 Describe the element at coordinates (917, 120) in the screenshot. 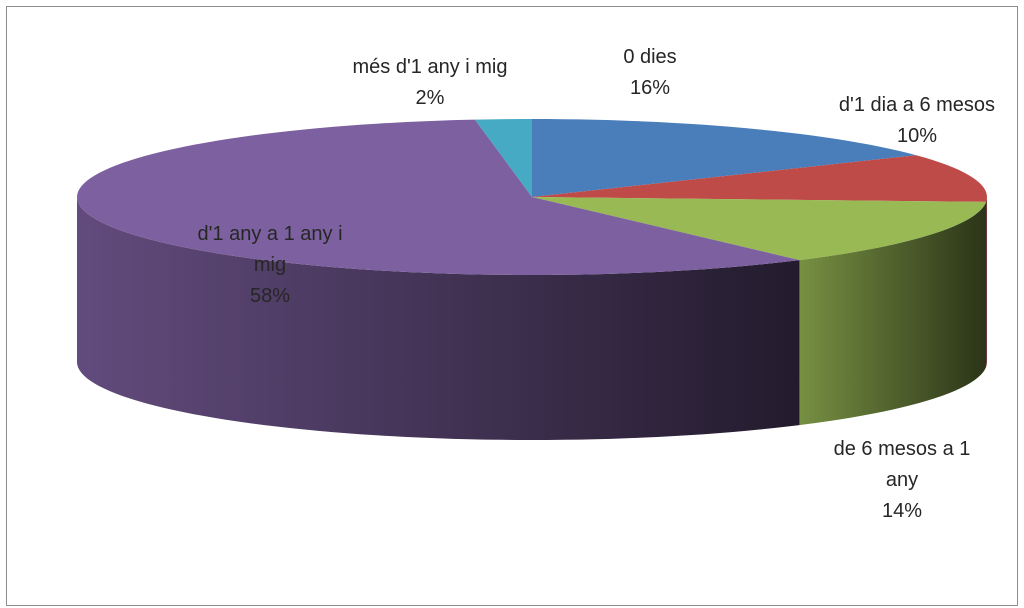

I see `slice-label-1: d'1 dia a 6 mesos 10%` at that location.